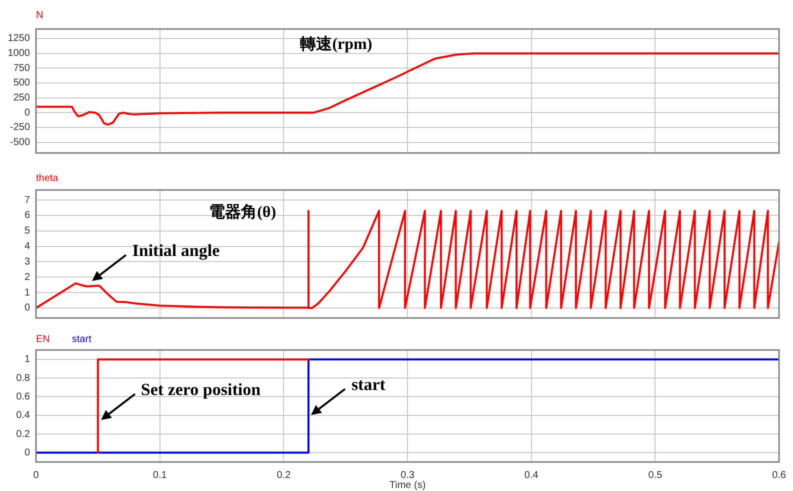 The height and width of the screenshot is (491, 793). I want to click on x-tick-label: 0.3, so click(407, 475).